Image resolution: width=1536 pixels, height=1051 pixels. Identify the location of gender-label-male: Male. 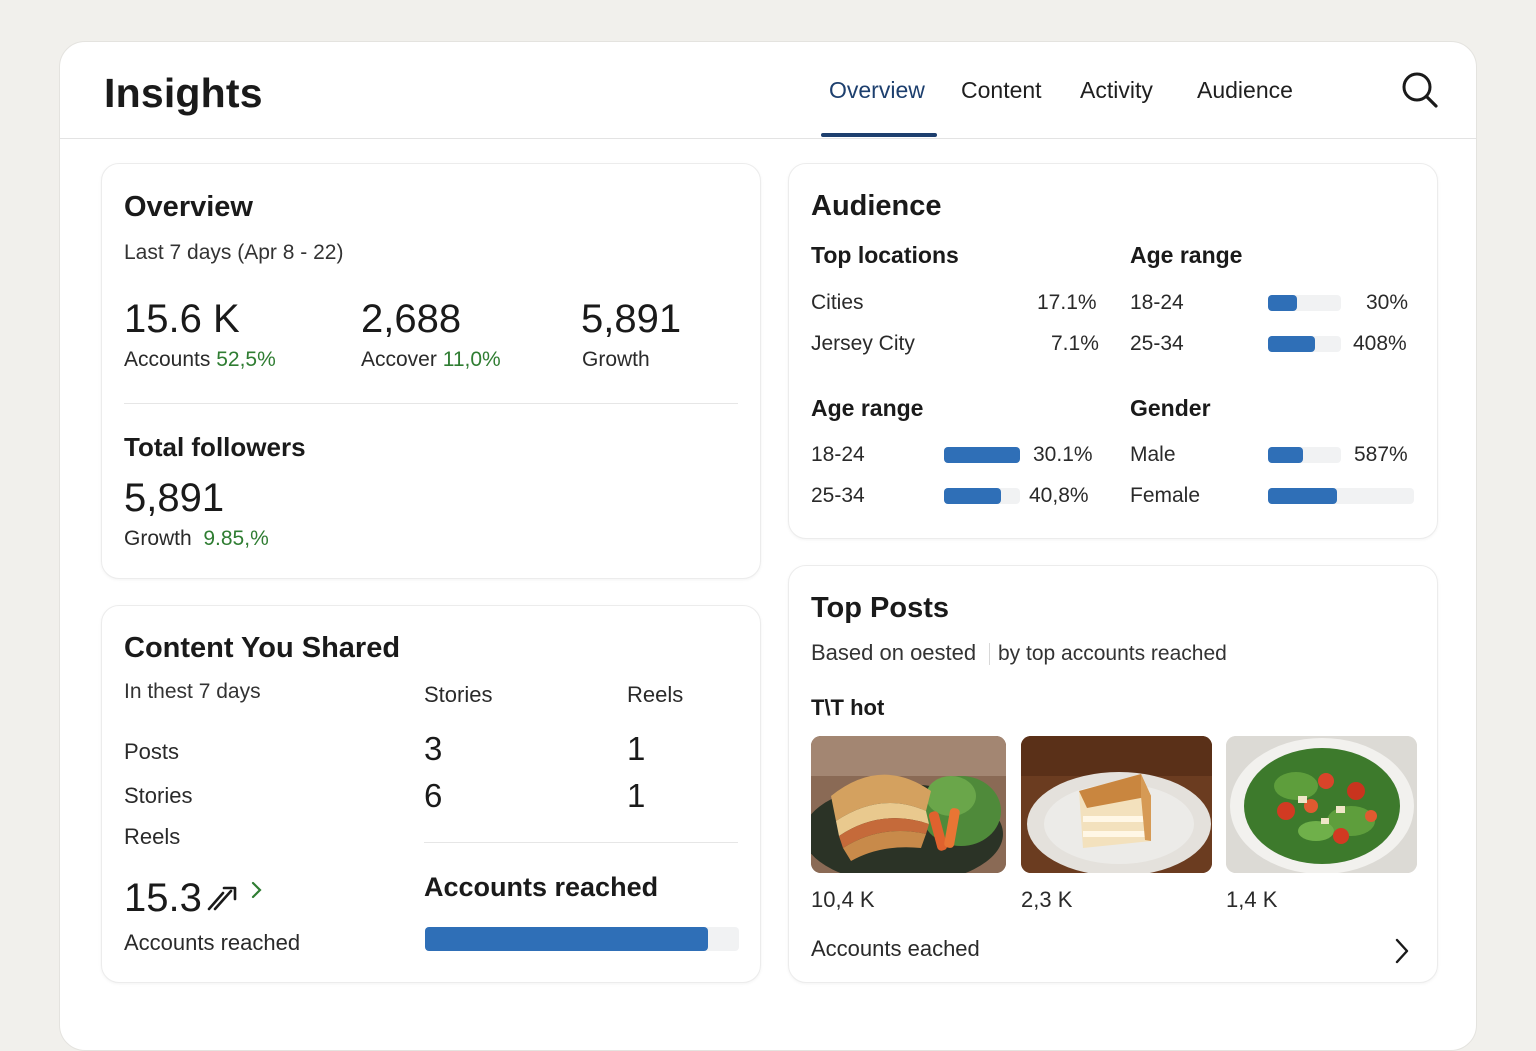
(1153, 454).